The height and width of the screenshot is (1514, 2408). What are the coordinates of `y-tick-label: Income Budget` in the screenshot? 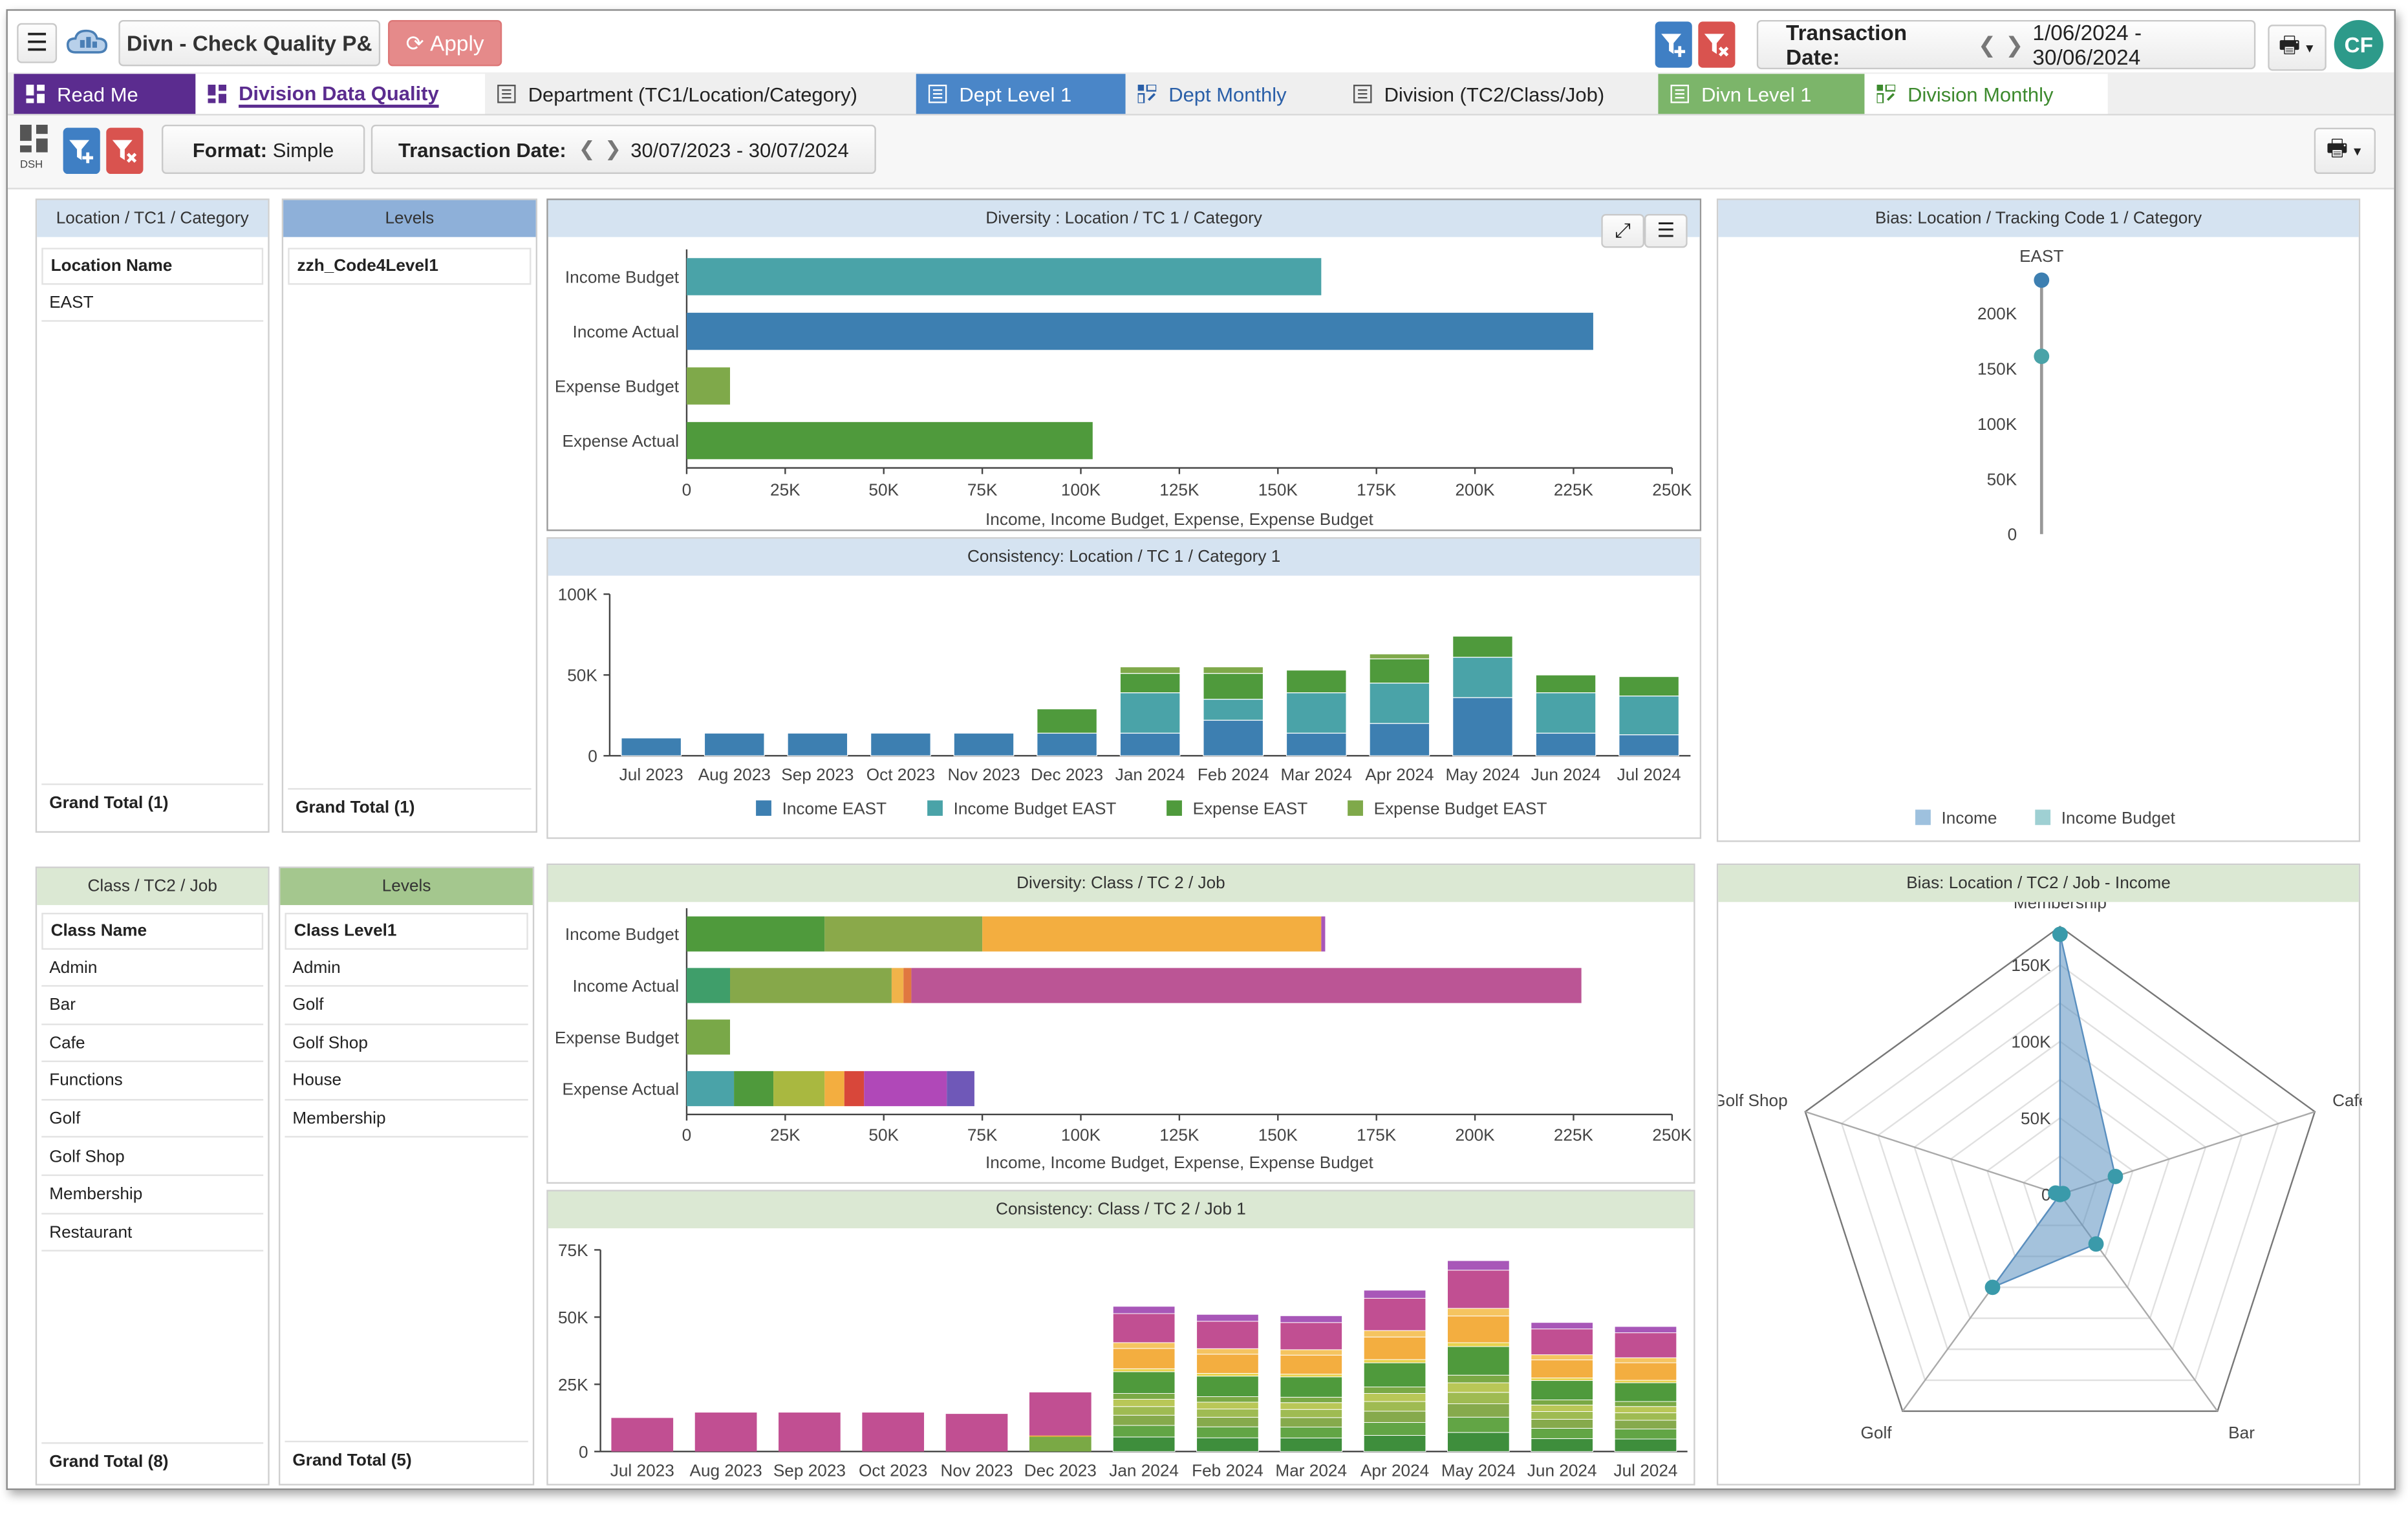 It's located at (622, 934).